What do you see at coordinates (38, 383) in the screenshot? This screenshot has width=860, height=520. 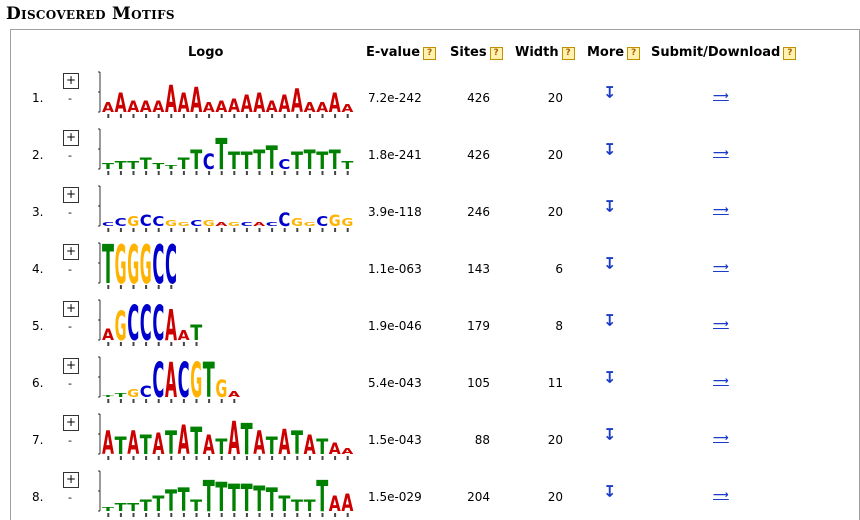 I see `motif-number: 6.` at bounding box center [38, 383].